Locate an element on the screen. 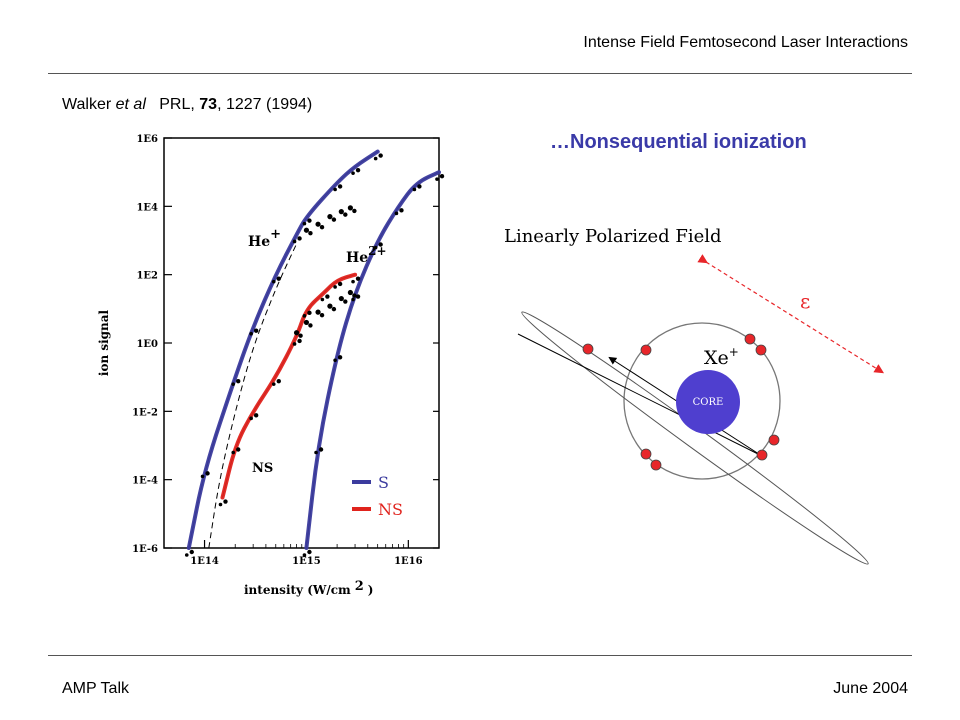 The image size is (960, 720). series-line-s is located at coordinates (372, 360).